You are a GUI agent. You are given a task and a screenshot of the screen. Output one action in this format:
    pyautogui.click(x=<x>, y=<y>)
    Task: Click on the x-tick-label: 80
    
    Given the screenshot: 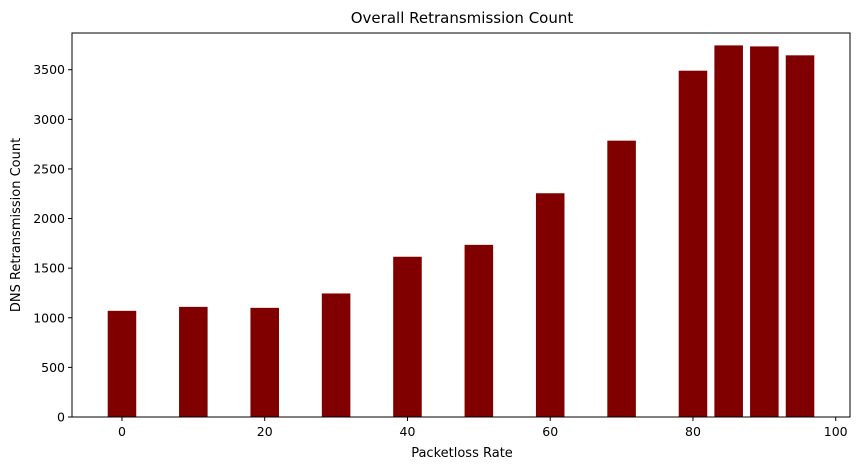 What is the action you would take?
    pyautogui.click(x=693, y=431)
    